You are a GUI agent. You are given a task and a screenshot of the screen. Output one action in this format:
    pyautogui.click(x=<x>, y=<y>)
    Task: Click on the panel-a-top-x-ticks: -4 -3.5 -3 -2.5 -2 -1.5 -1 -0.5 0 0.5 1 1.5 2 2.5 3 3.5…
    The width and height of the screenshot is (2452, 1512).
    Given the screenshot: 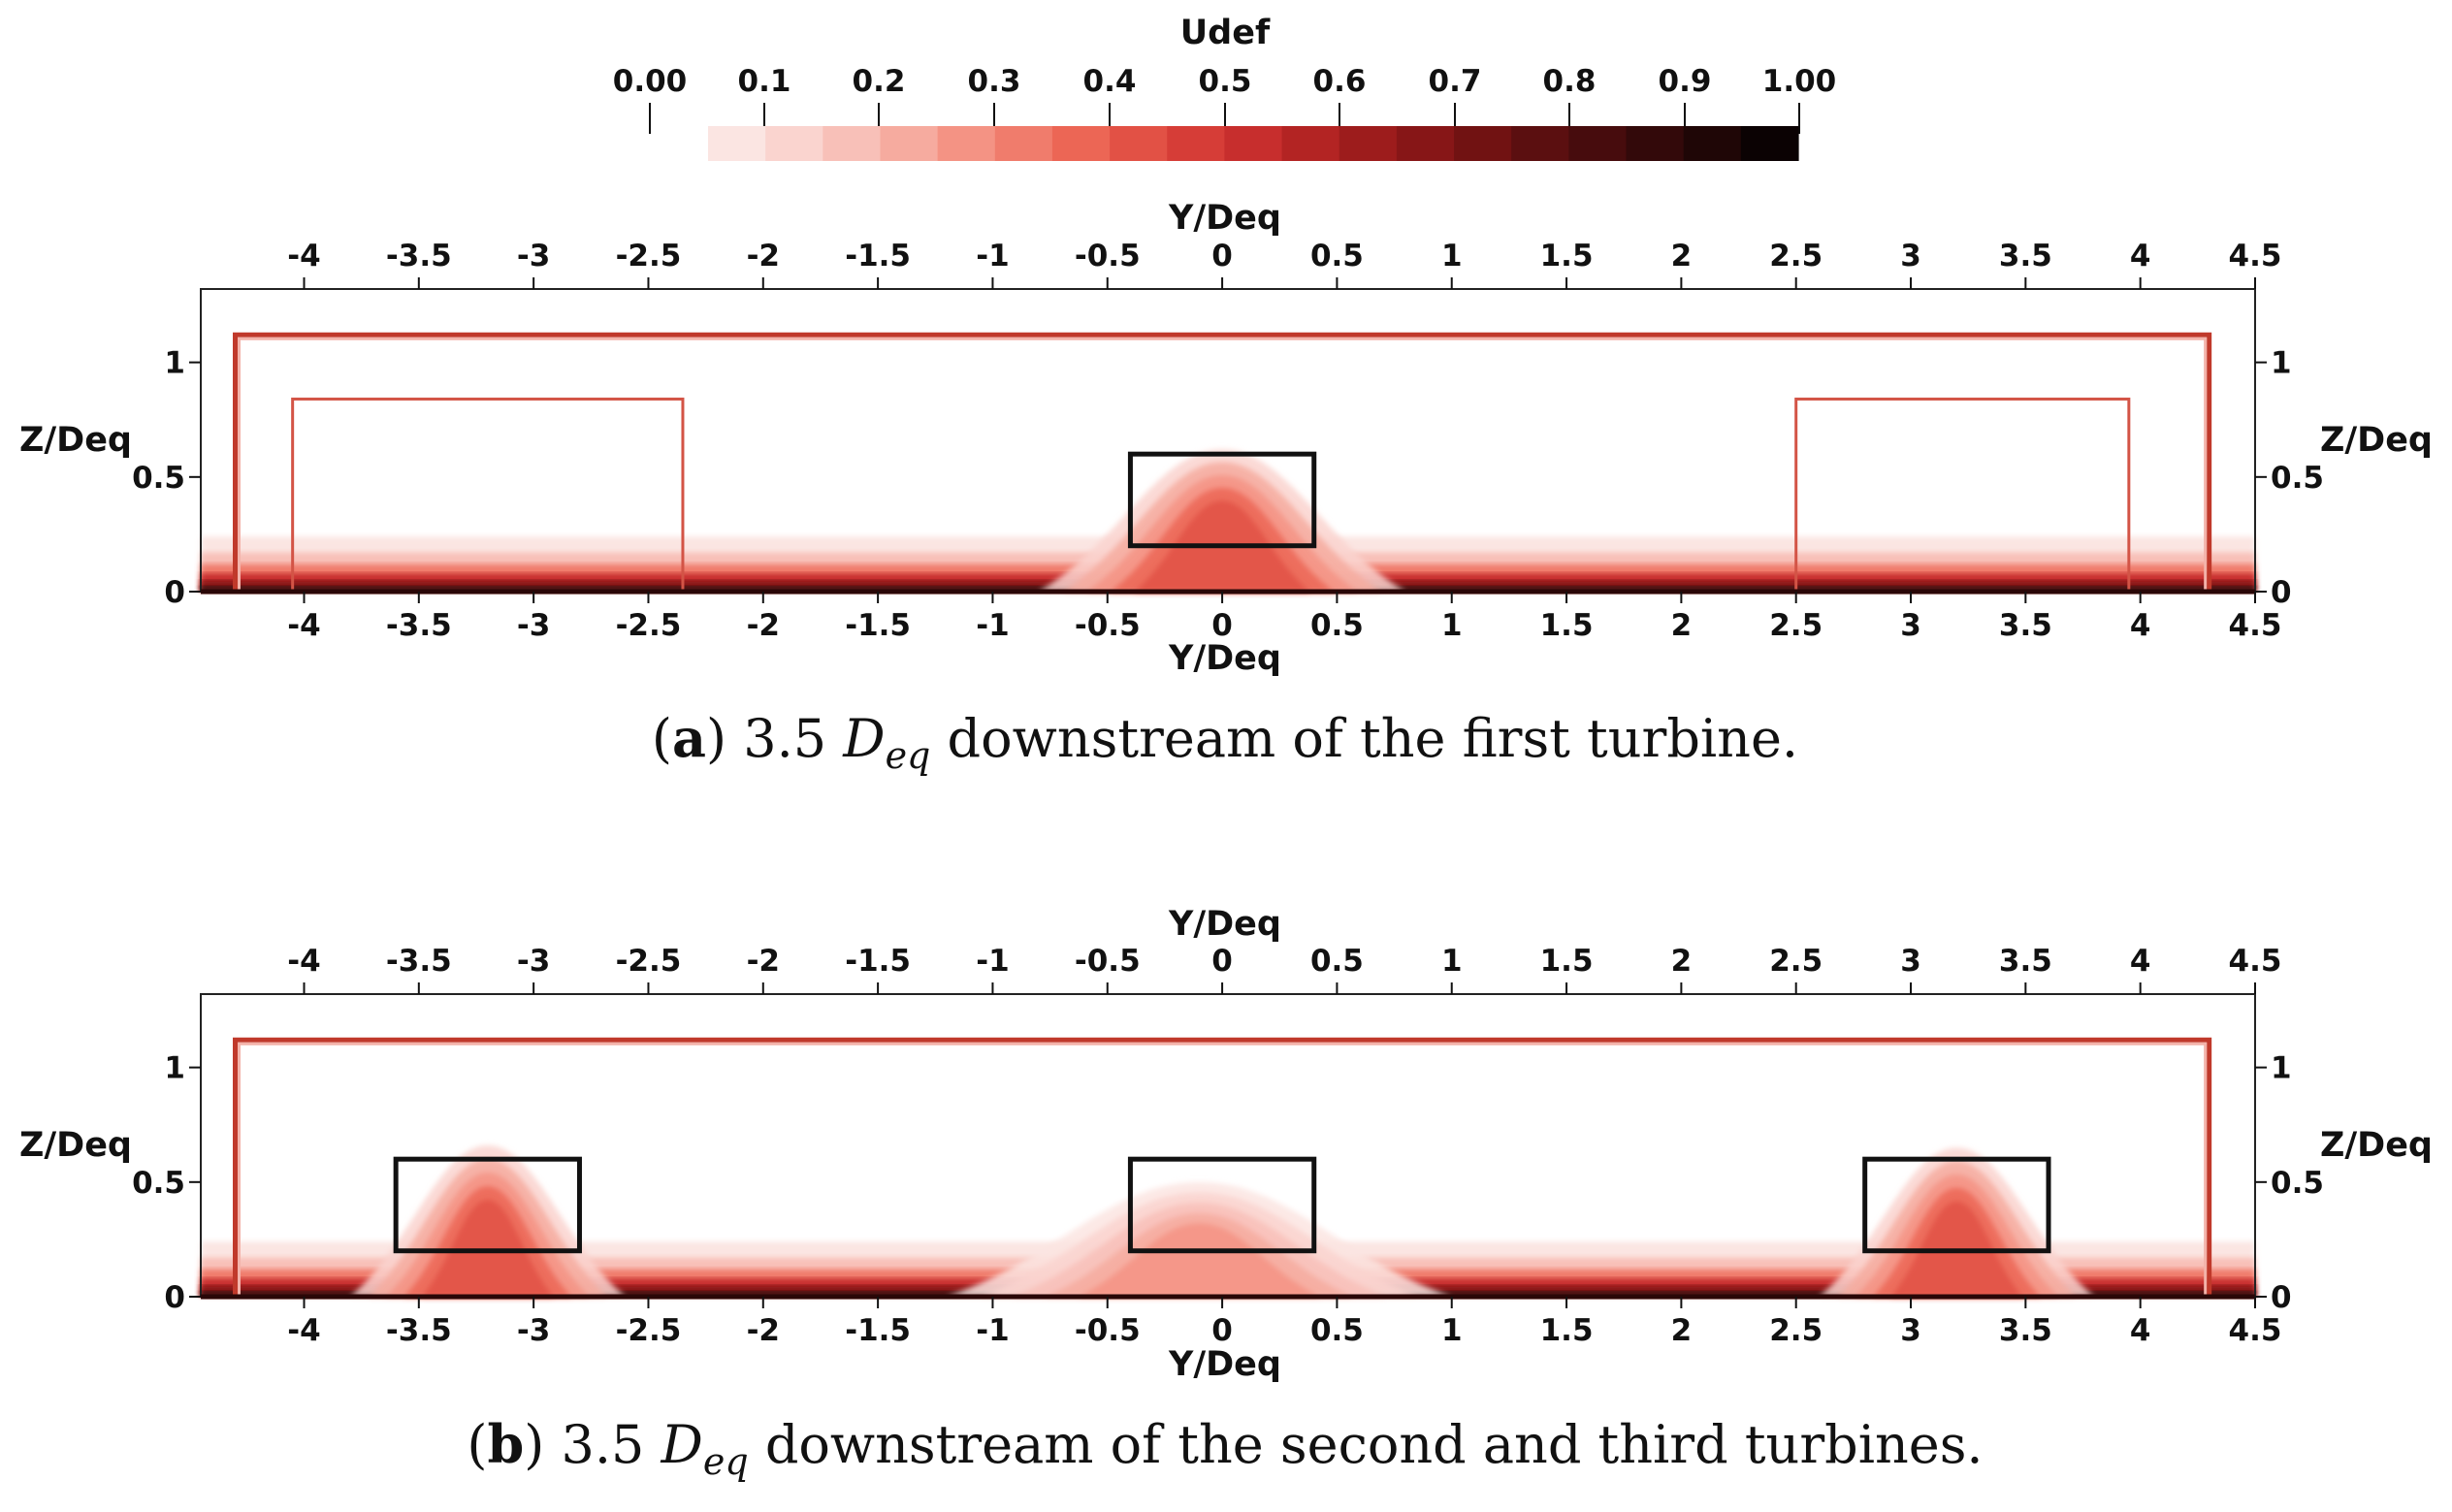 What is the action you would take?
    pyautogui.click(x=1284, y=264)
    